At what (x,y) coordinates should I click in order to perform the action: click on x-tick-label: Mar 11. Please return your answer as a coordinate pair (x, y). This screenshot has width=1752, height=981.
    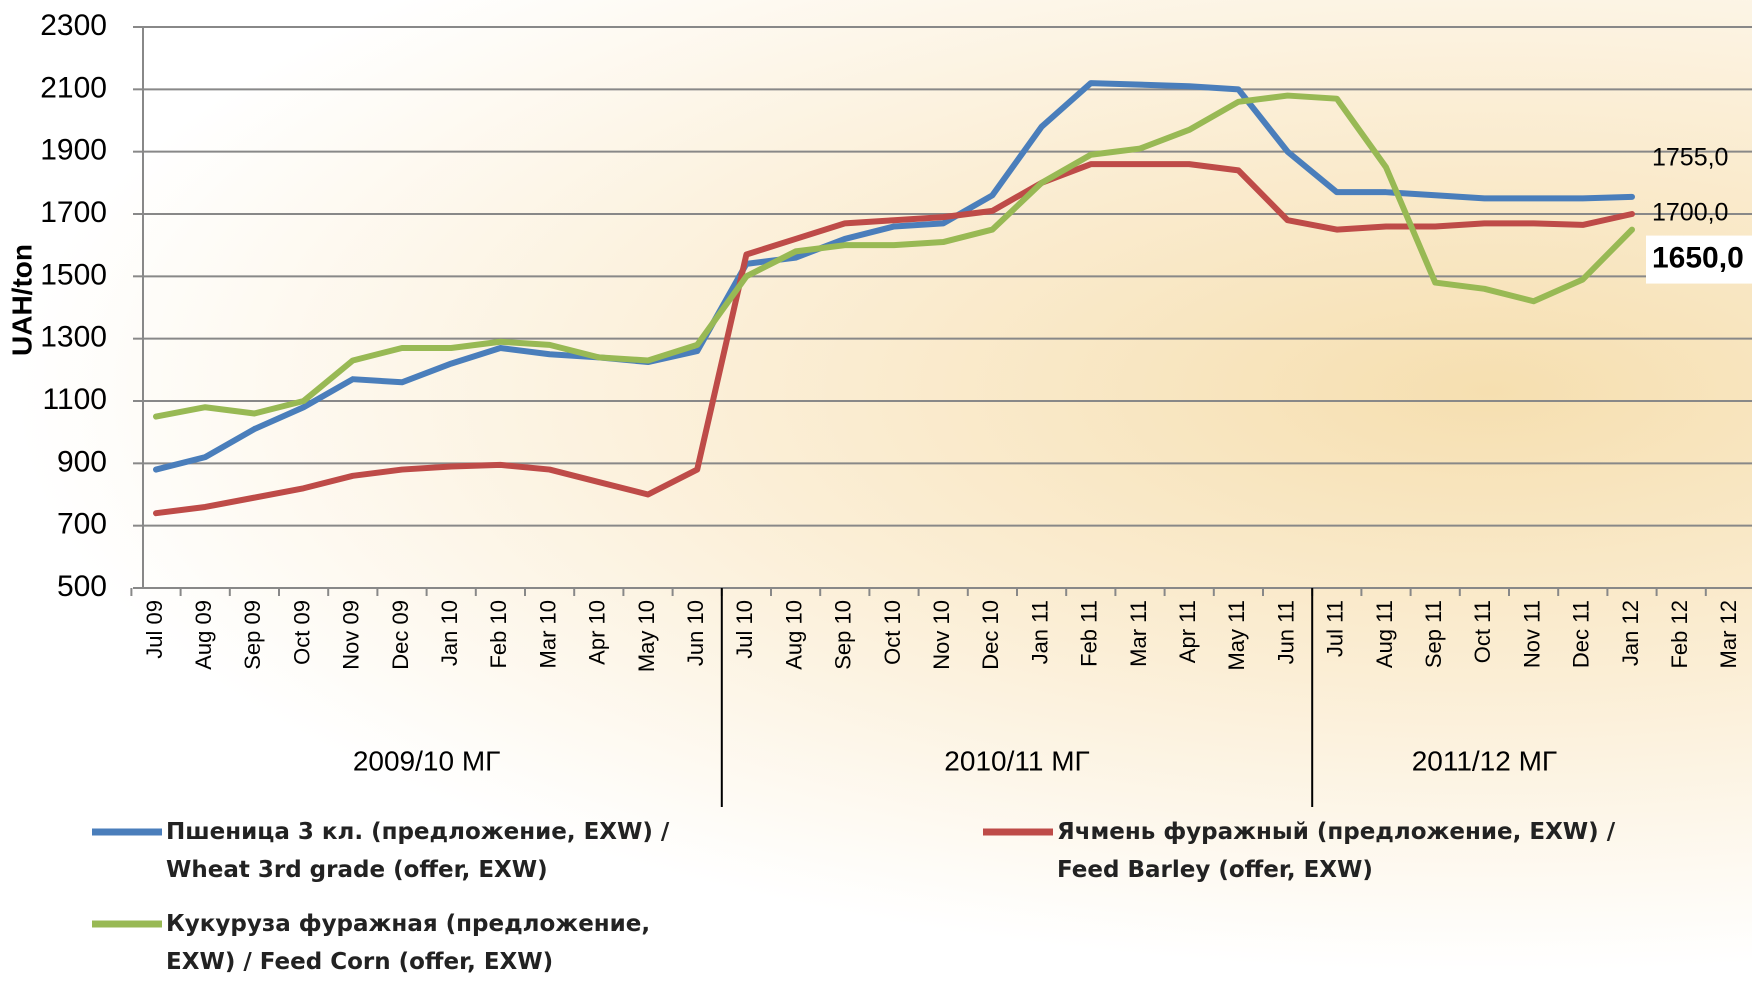
    Looking at the image, I should click on (1138, 633).